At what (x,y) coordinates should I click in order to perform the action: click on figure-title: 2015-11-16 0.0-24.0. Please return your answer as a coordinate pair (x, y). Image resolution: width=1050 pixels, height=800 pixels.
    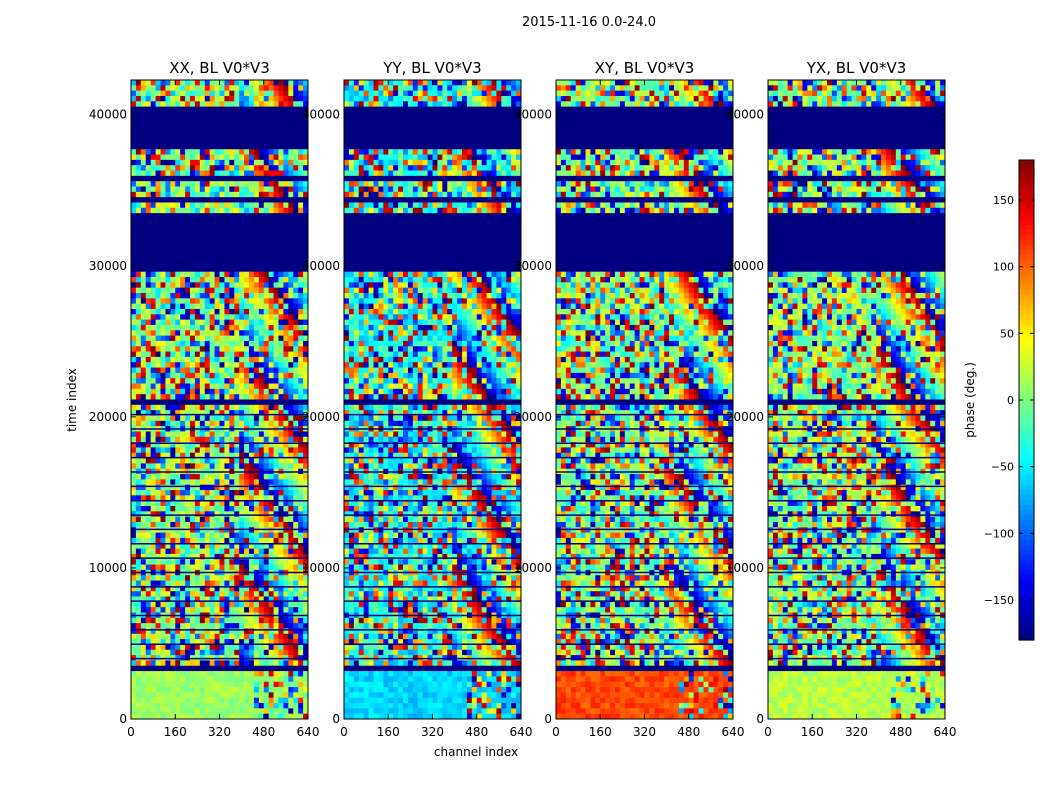
    Looking at the image, I should click on (589, 22).